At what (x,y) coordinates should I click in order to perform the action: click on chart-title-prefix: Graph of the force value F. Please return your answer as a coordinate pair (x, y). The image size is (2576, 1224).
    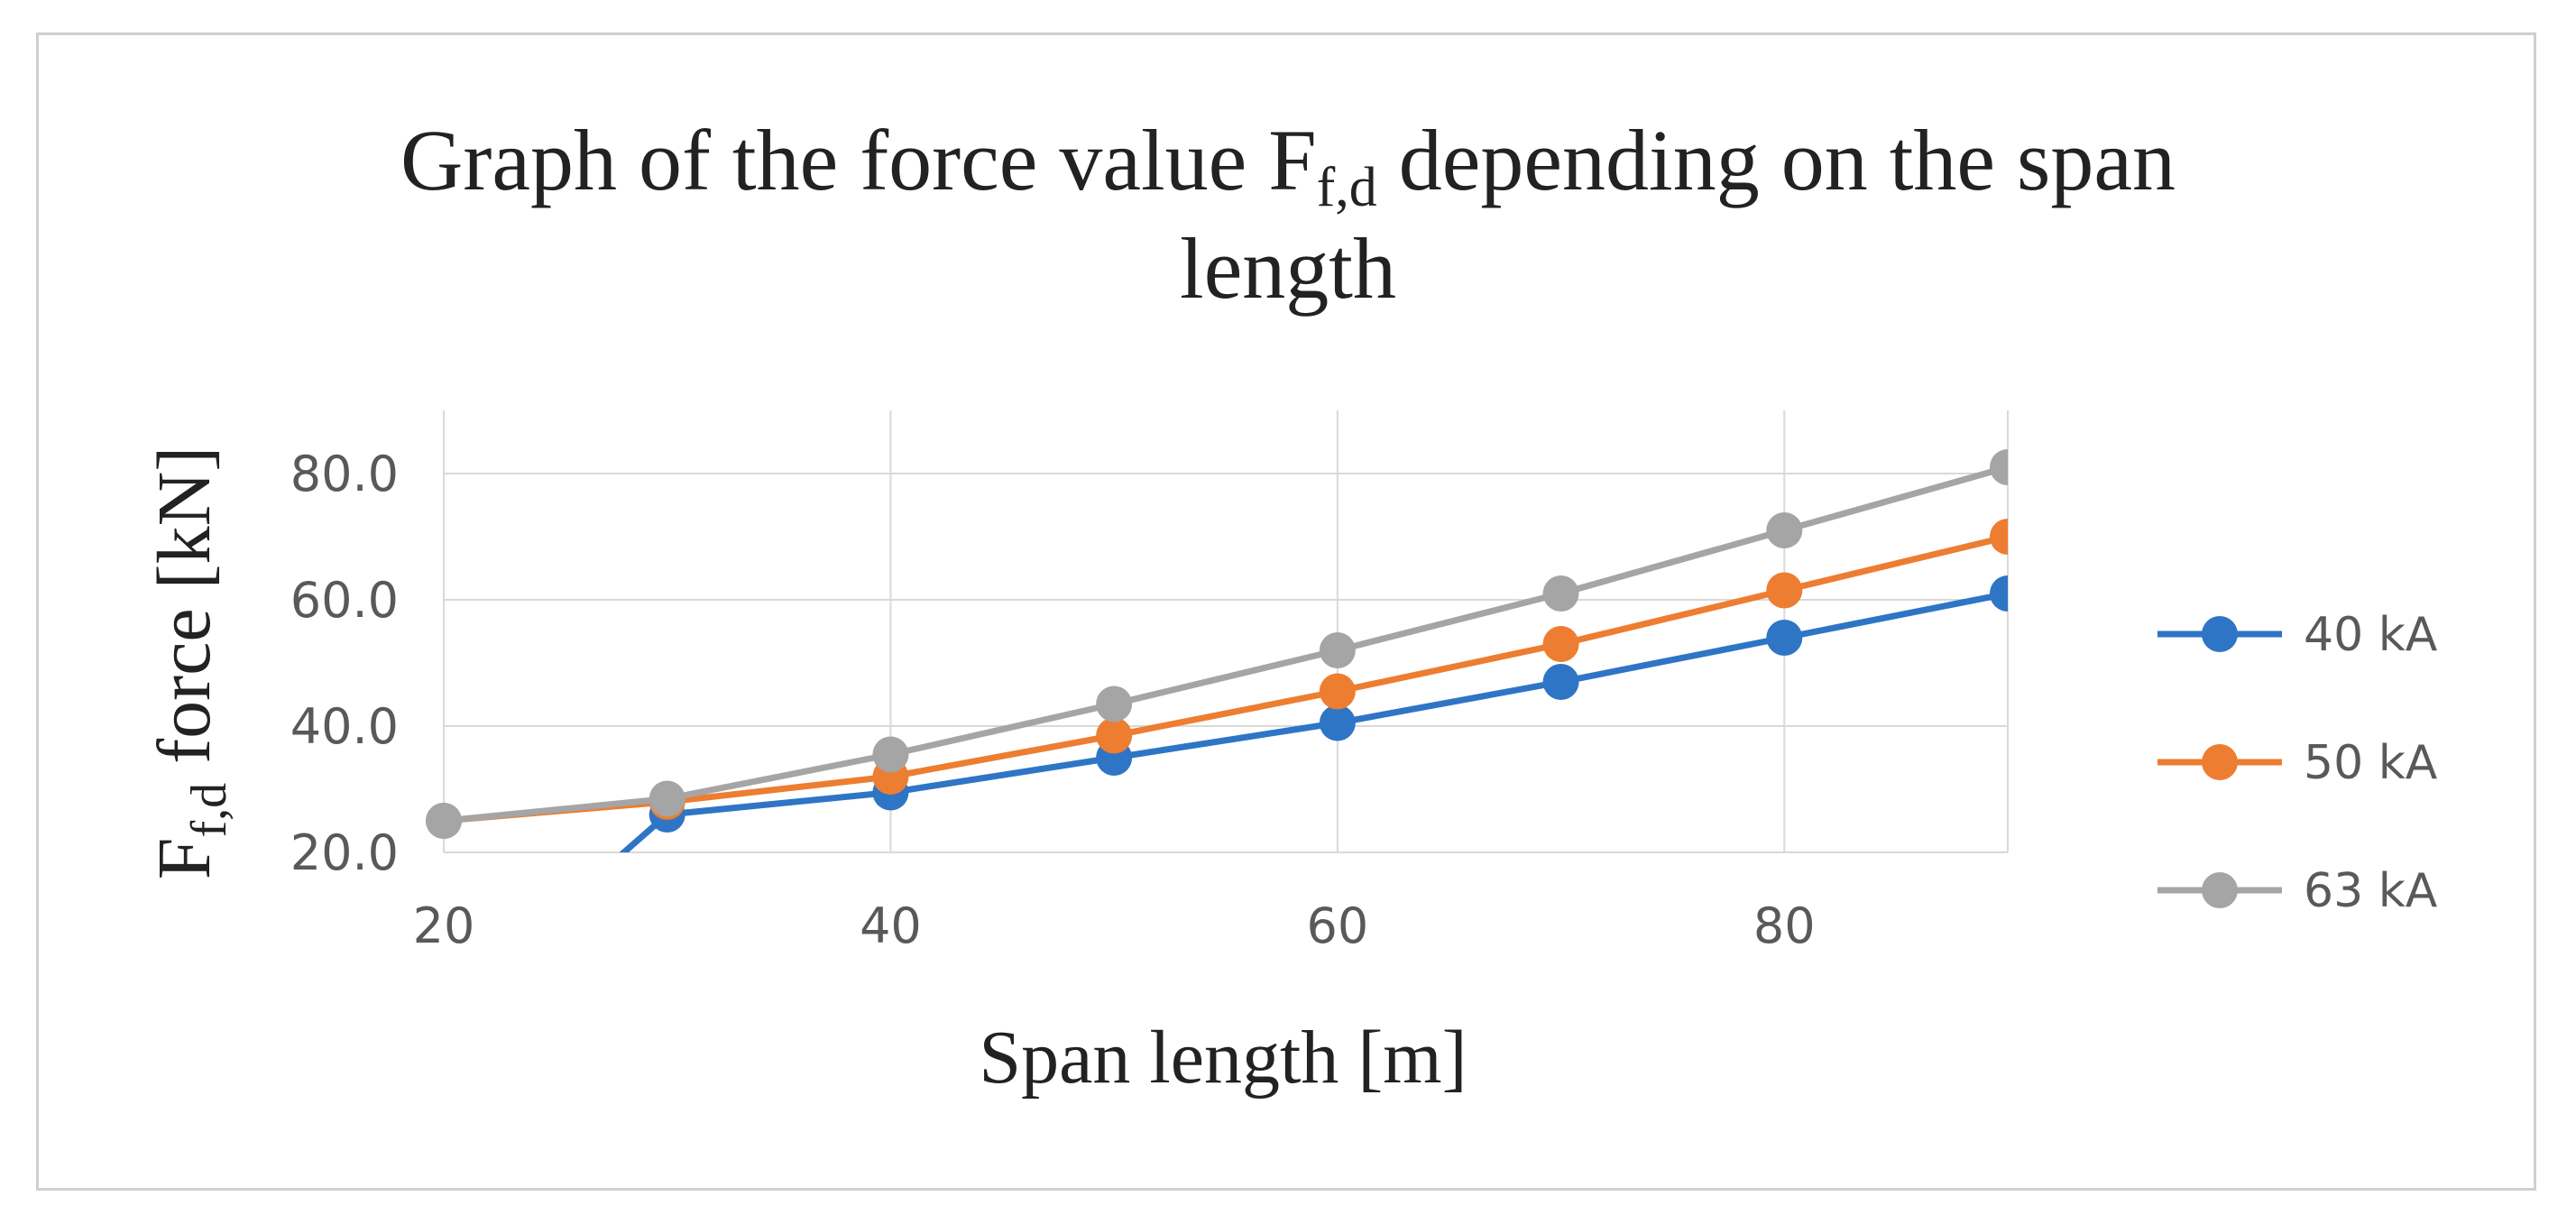
    Looking at the image, I should click on (858, 160).